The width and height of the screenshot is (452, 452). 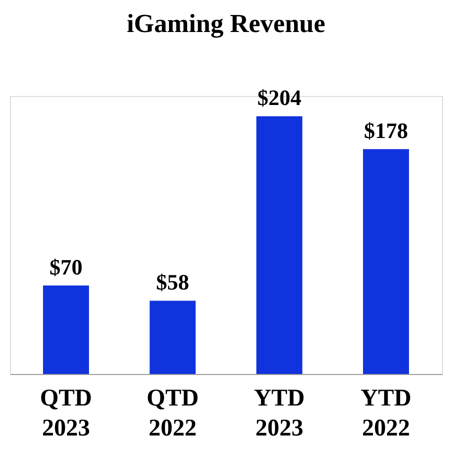 I want to click on data-label: $70, so click(x=66, y=267).